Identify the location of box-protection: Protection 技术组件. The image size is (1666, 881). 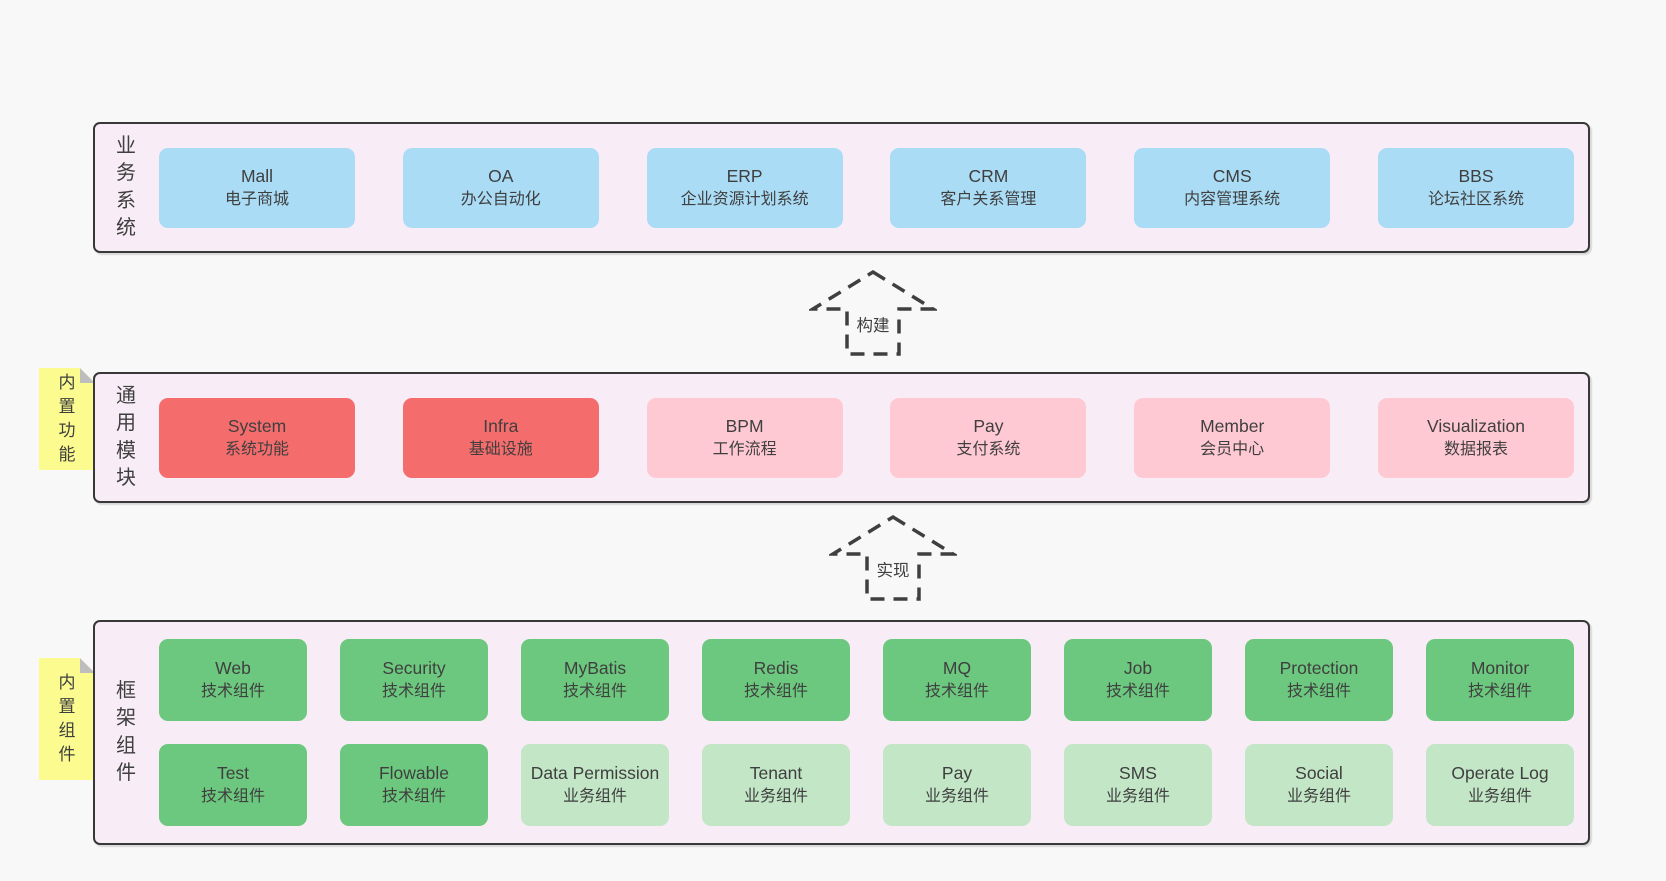
(1319, 680).